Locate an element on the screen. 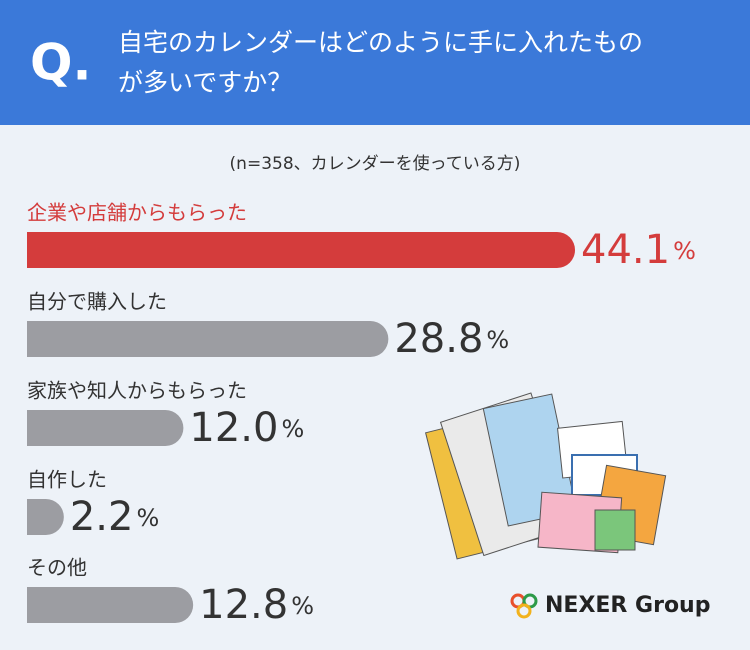  title-line: が多いですか？ is located at coordinates (205, 82).